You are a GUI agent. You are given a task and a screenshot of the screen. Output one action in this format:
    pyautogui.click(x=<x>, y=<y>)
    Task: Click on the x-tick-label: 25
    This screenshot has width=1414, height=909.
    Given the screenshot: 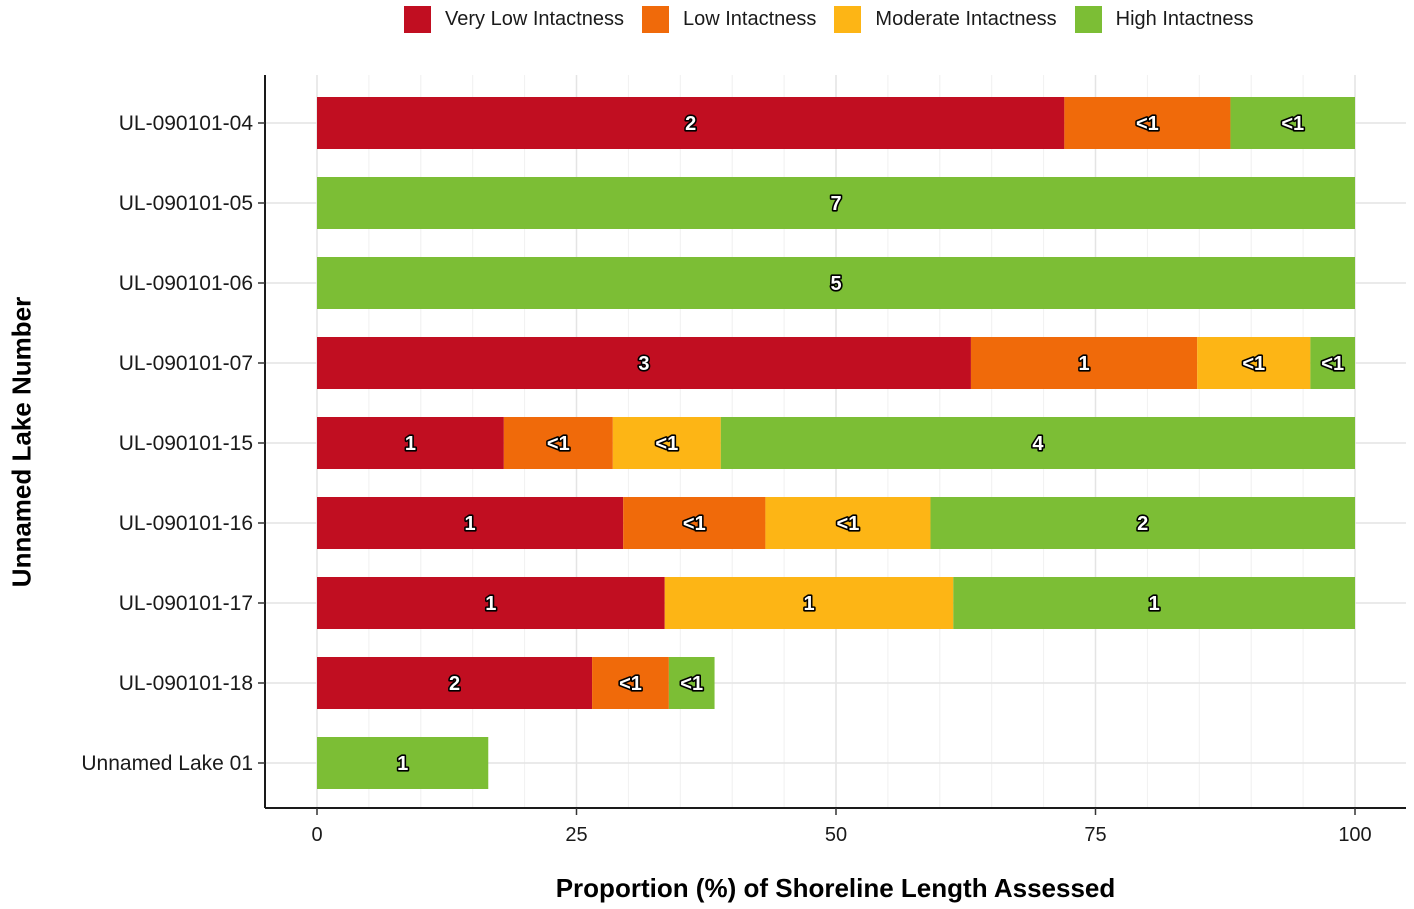 What is the action you would take?
    pyautogui.click(x=576, y=835)
    